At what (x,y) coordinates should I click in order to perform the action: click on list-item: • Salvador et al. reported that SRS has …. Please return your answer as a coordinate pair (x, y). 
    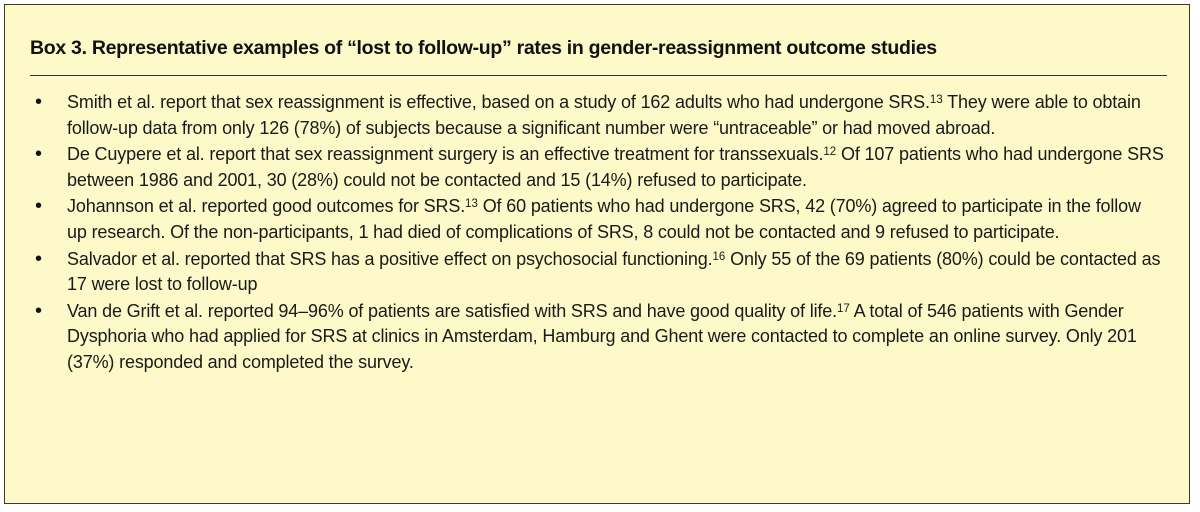
    Looking at the image, I should click on (600, 272).